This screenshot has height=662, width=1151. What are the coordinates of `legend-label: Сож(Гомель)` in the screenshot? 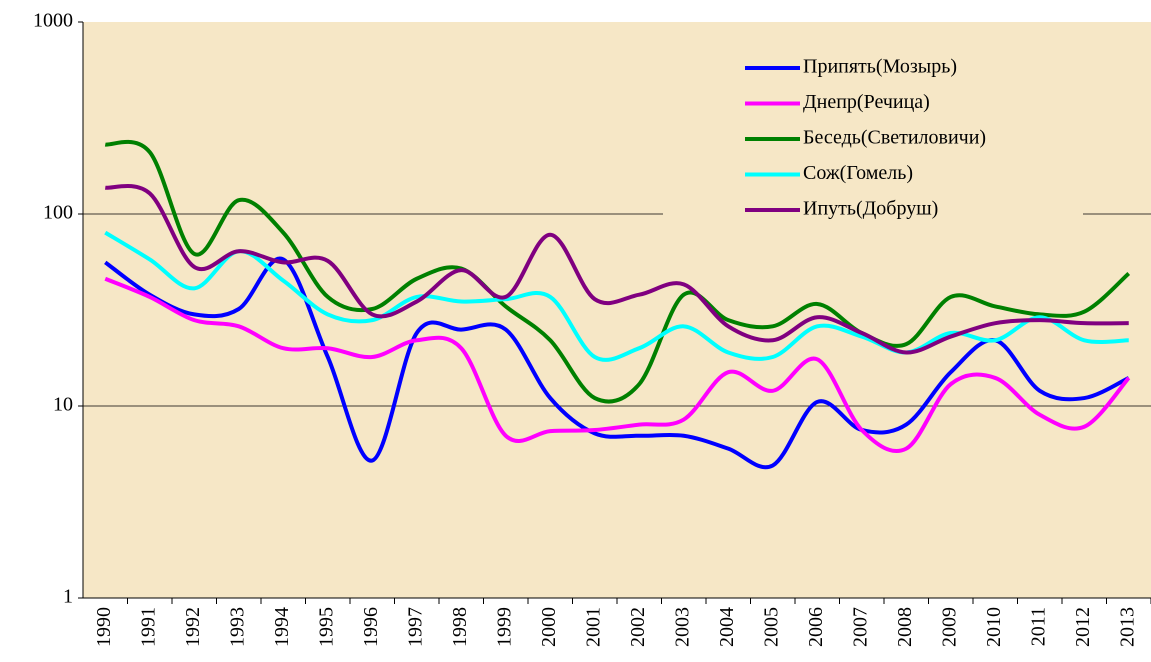 It's located at (858, 173).